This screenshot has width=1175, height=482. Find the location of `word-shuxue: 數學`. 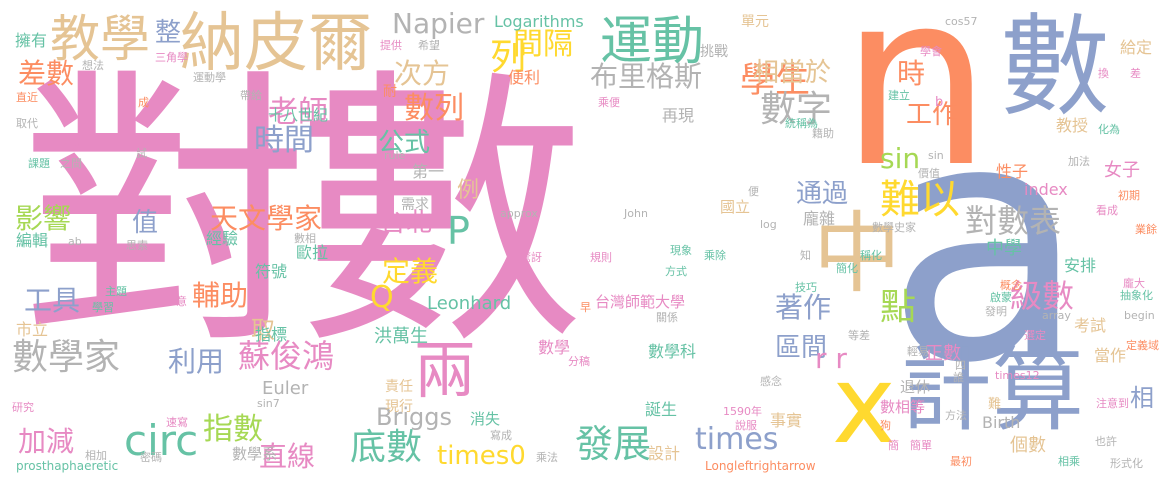

word-shuxue: 數學 is located at coordinates (554, 347).